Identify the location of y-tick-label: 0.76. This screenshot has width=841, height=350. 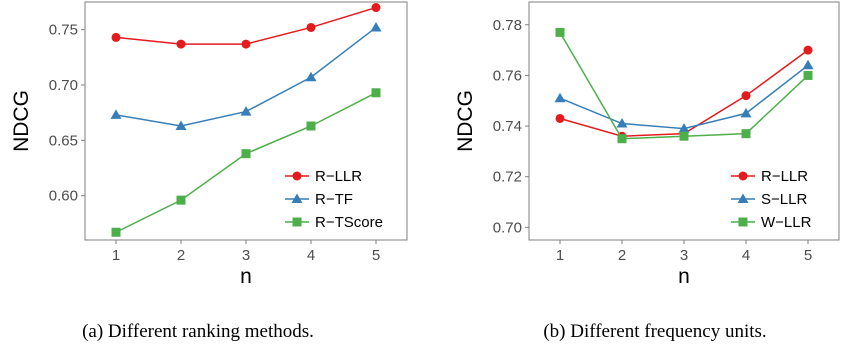
(507, 75).